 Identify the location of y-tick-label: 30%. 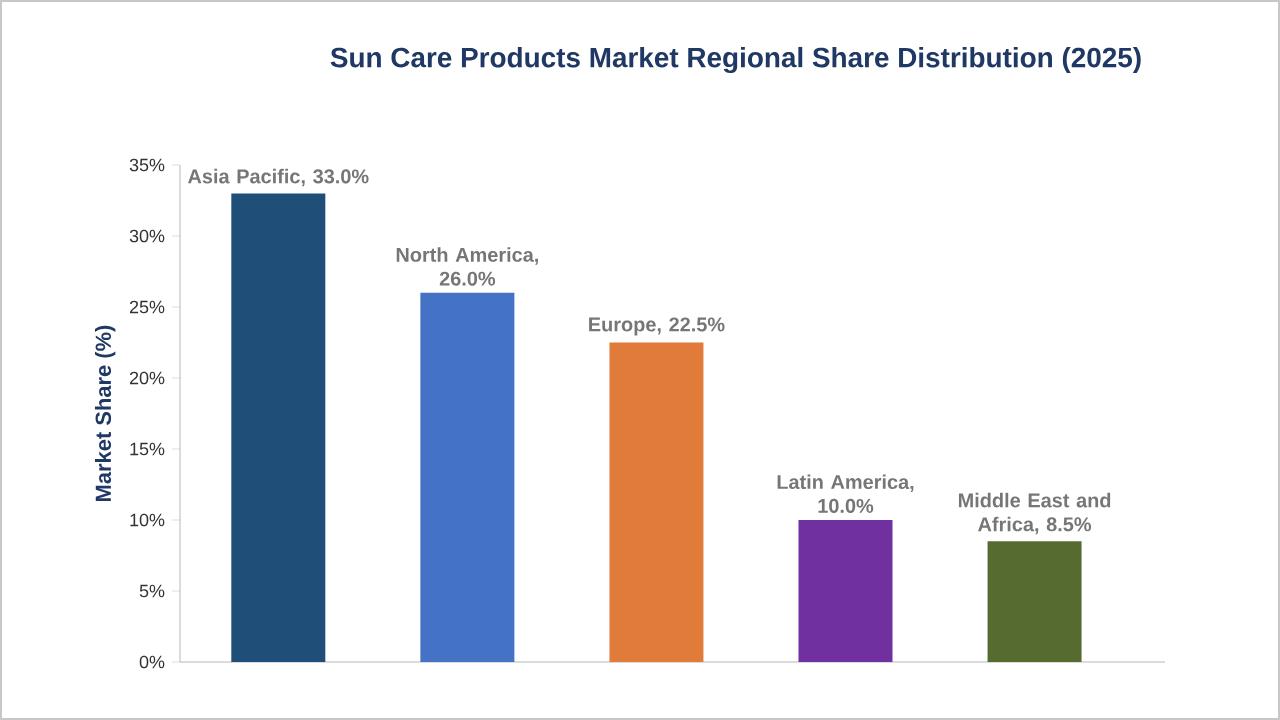
(147, 236).